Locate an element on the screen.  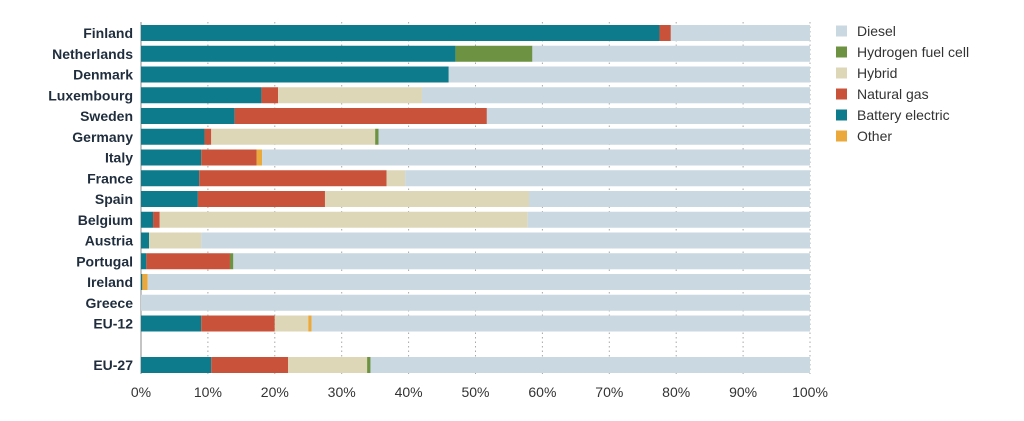
bar-spain-natural-gas is located at coordinates (261, 199).